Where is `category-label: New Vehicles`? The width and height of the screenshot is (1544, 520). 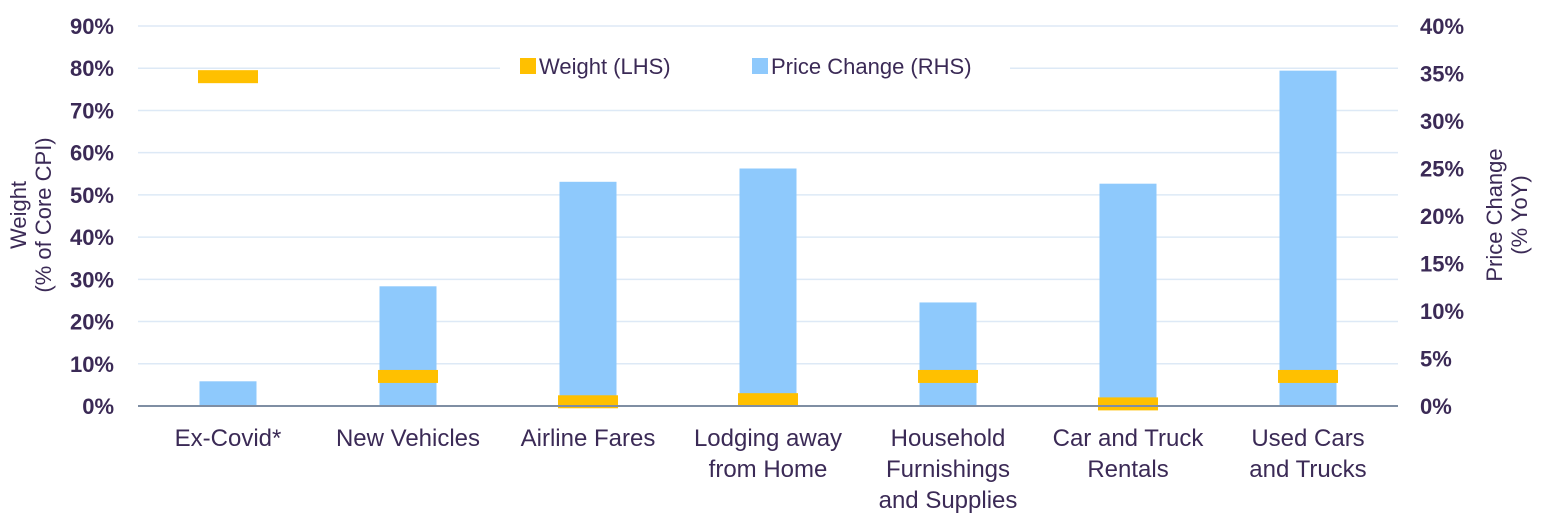
category-label: New Vehicles is located at coordinates (408, 438).